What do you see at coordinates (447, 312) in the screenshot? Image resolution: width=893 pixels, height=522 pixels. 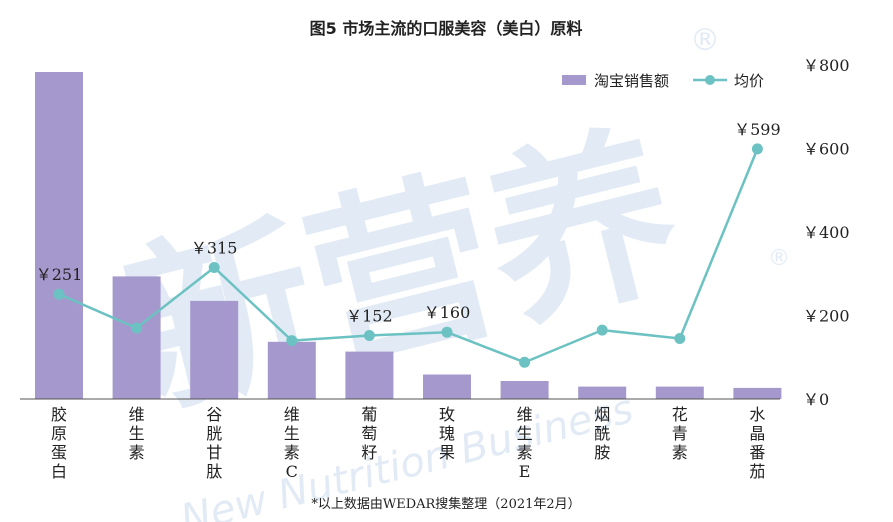 I see `price-label-5: ￥160` at bounding box center [447, 312].